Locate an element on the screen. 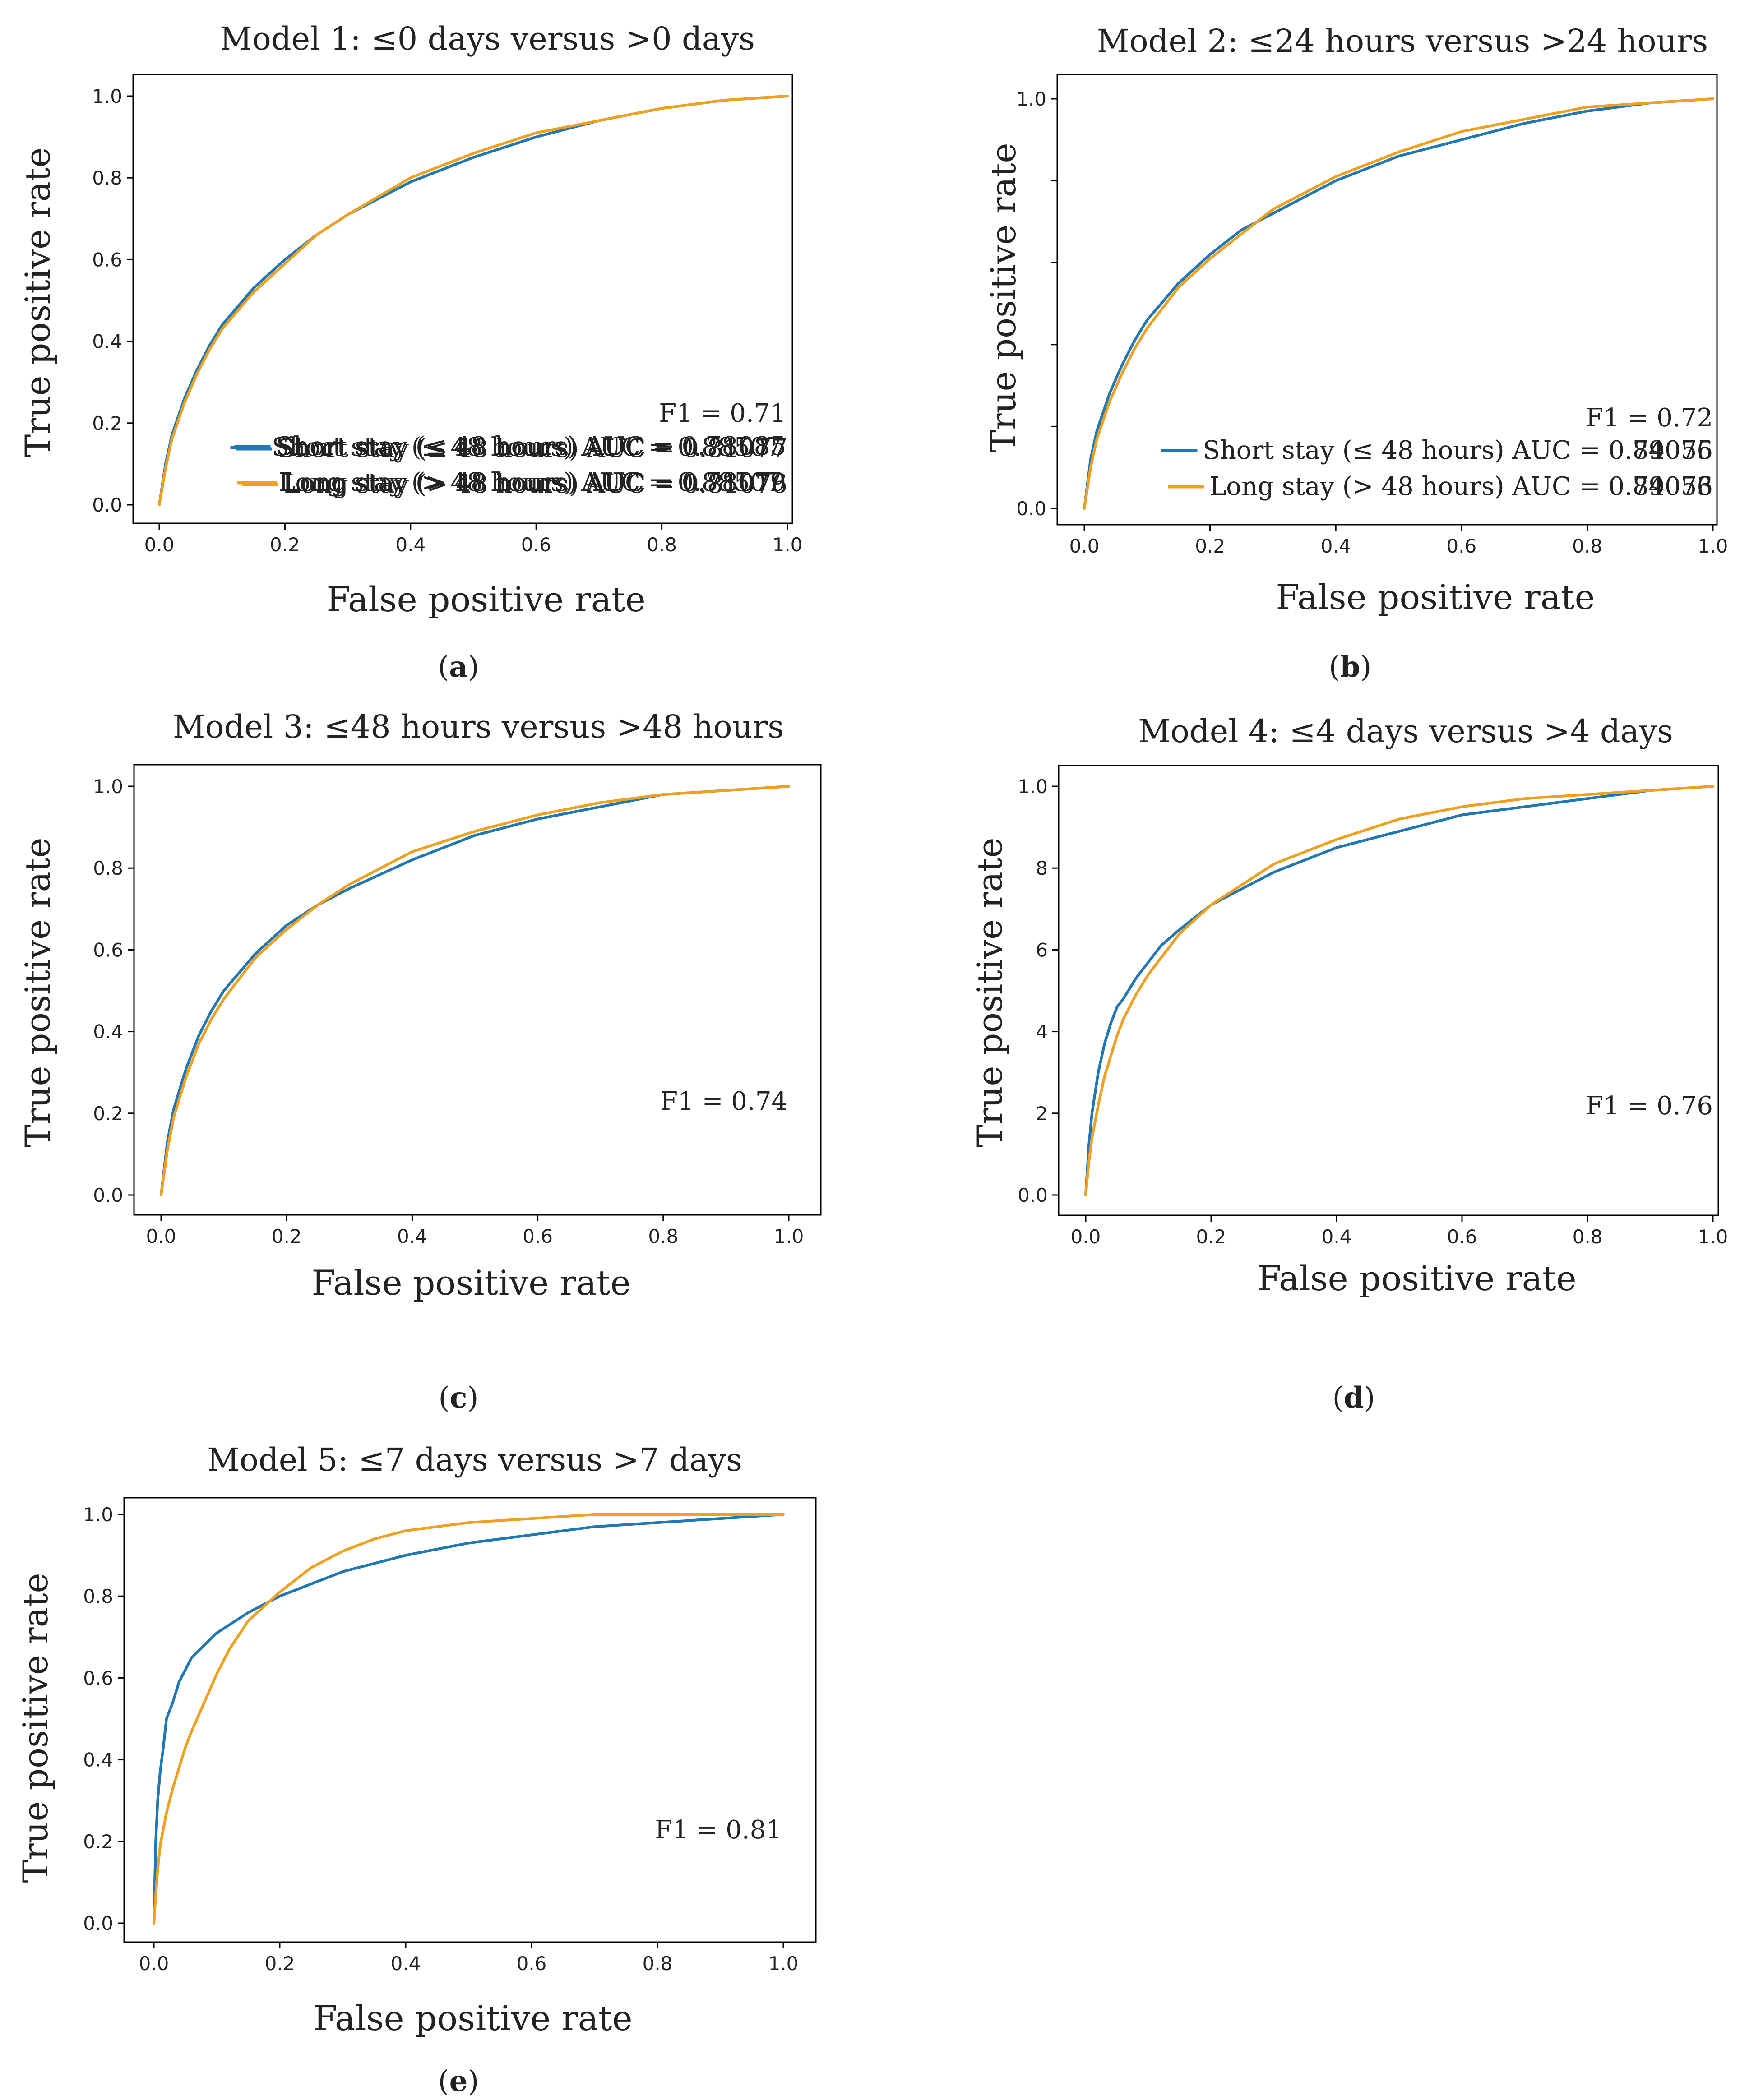 The height and width of the screenshot is (2100, 1763). legend-label: Long stay (> 48 hours) AUC = 0.81076 is located at coordinates (535, 485).